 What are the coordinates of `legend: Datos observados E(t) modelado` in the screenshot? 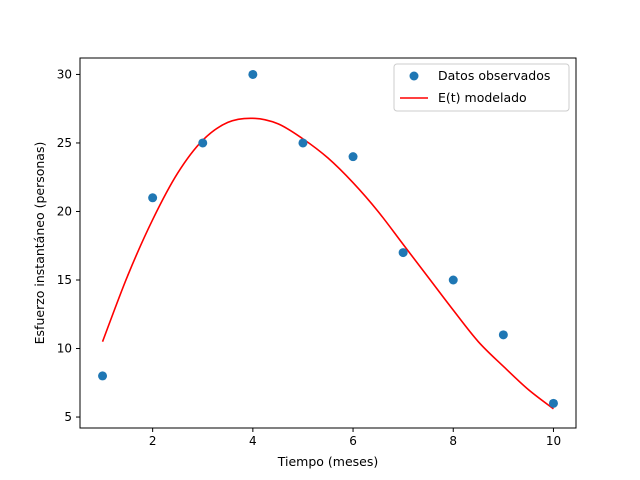 It's located at (481, 87).